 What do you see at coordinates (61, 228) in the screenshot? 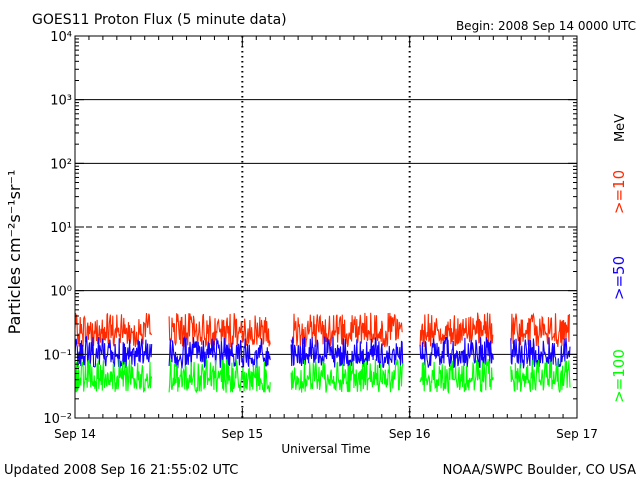
I see `y-tick-label-3: 10¹` at bounding box center [61, 228].